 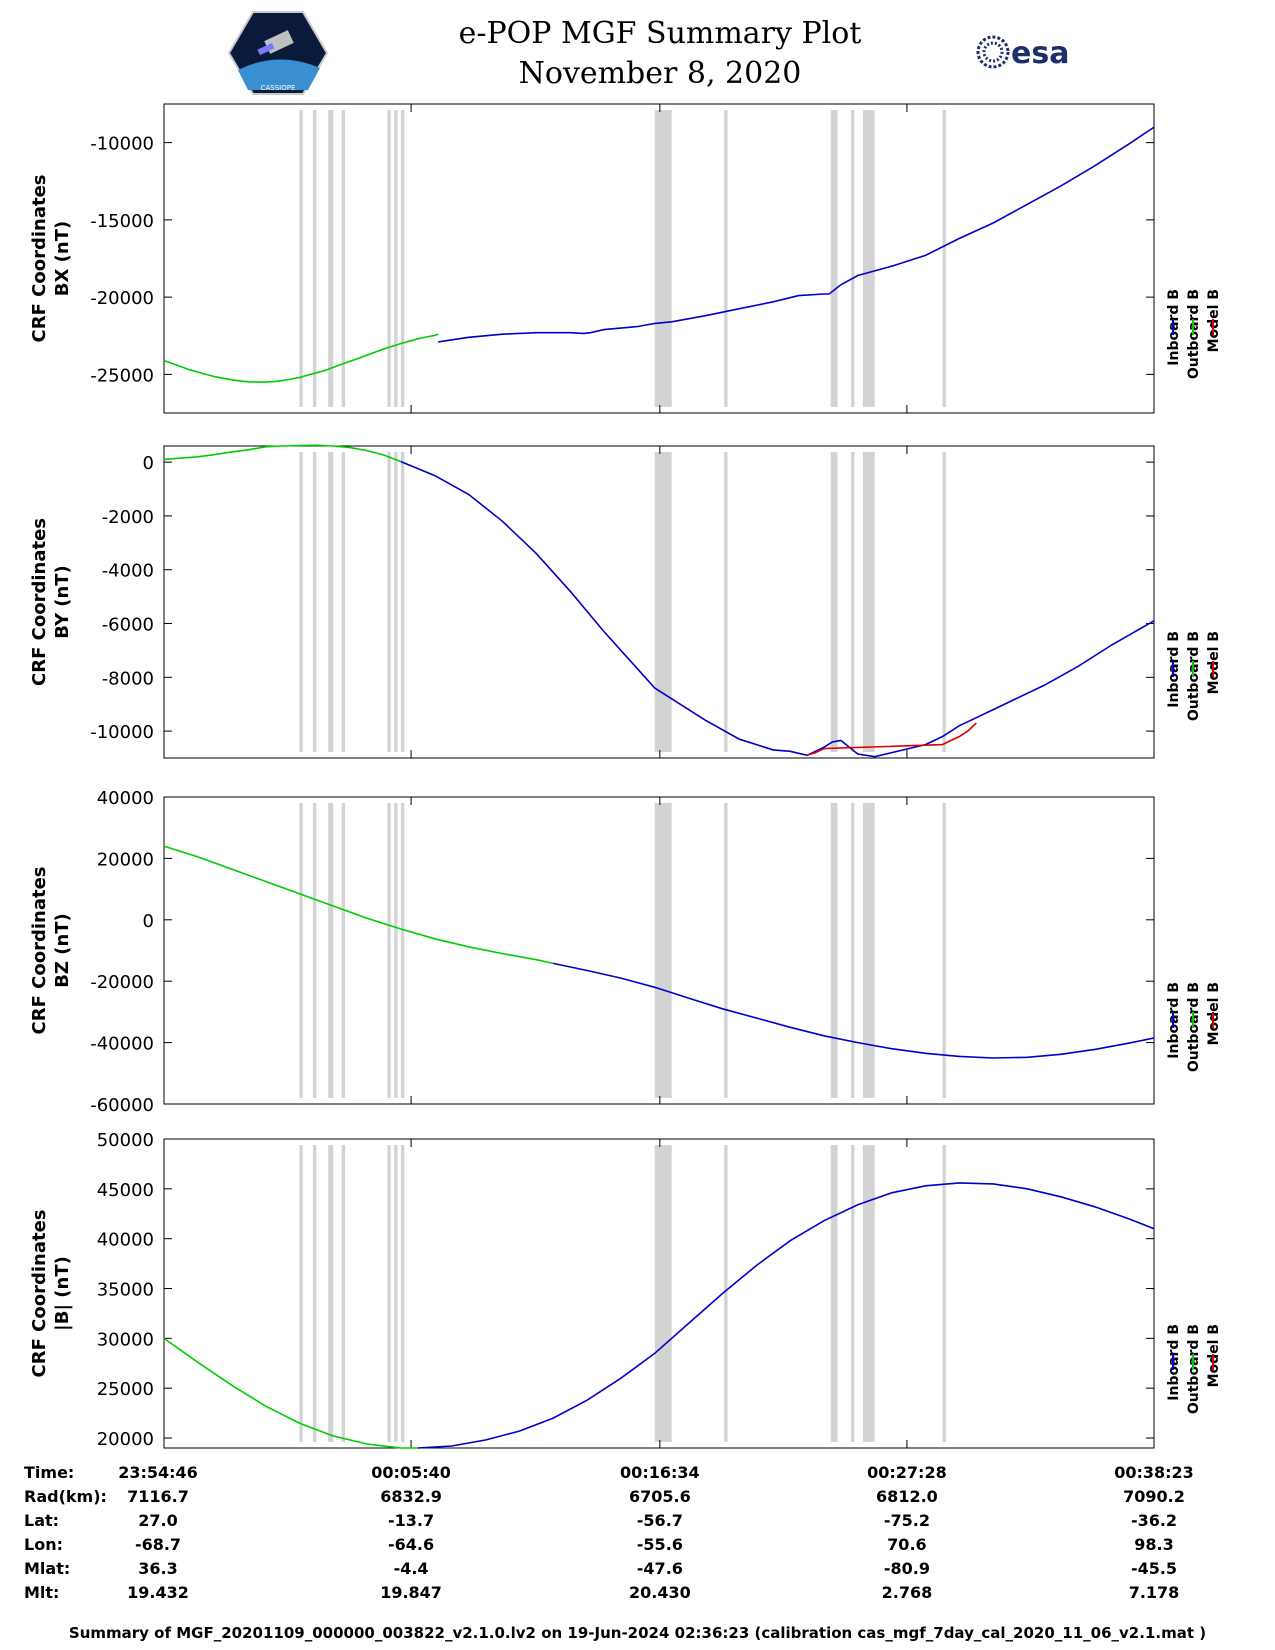 What do you see at coordinates (148, 463) in the screenshot?
I see `y-tick-label: 0` at bounding box center [148, 463].